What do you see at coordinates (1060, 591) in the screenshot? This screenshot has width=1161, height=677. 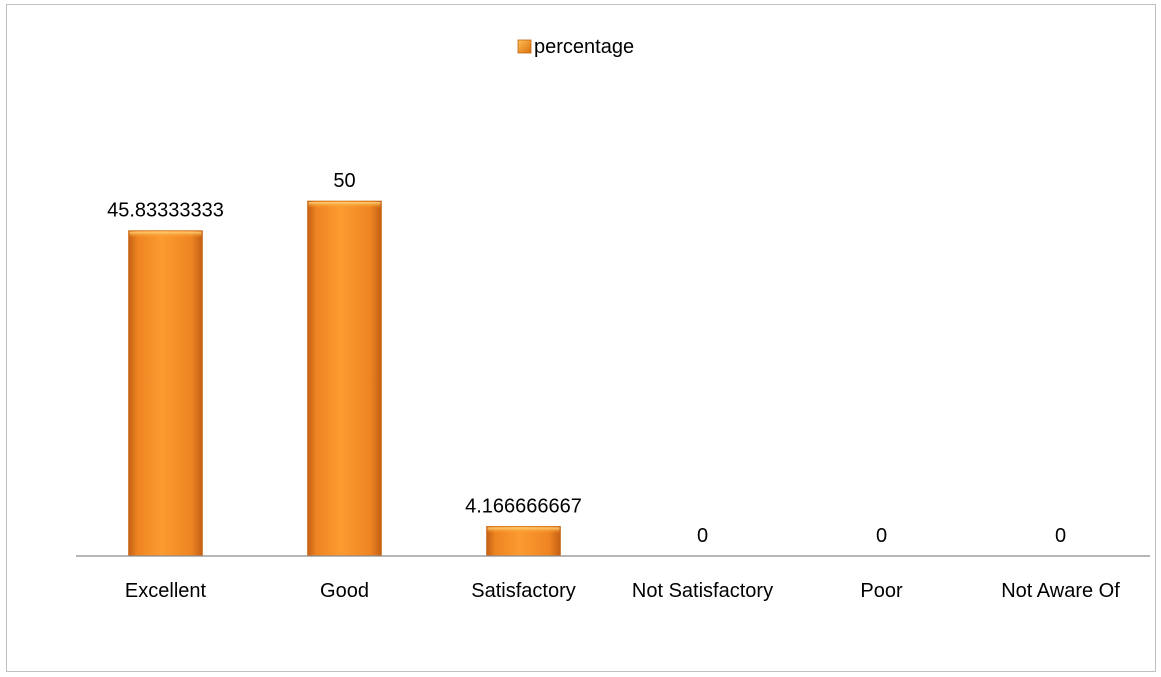 I see `category-label: Not Aware Of` at bounding box center [1060, 591].